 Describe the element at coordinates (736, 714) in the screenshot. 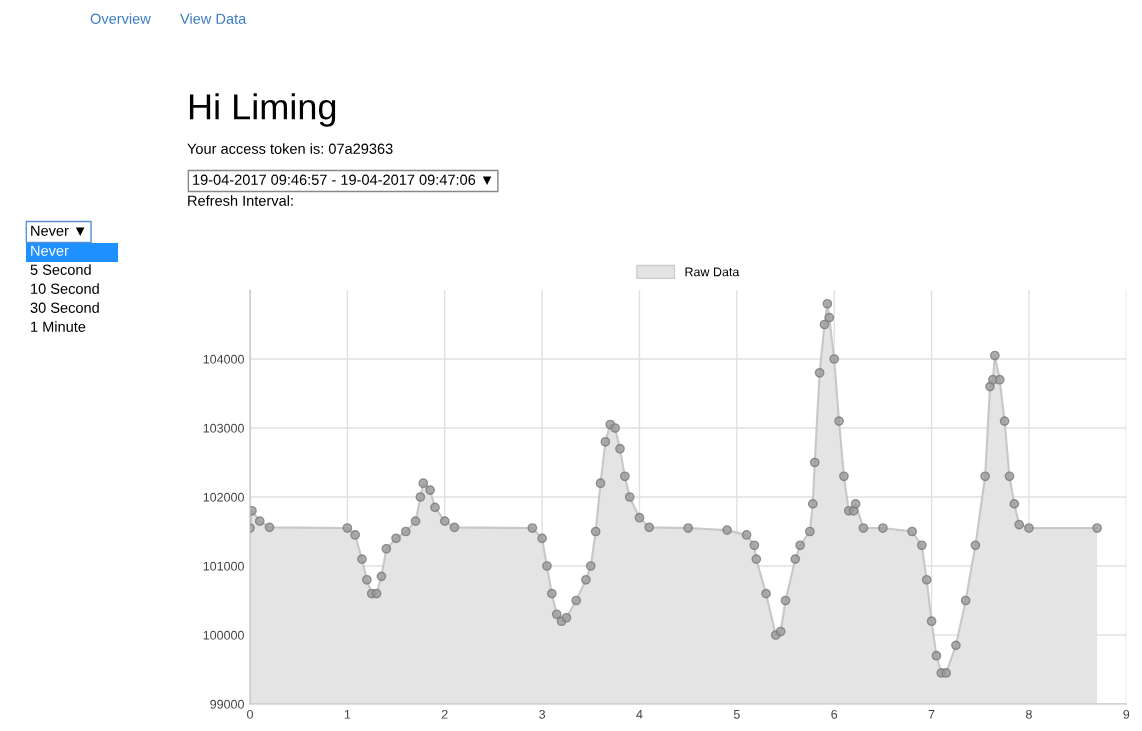

I see `x-tick-label: 5` at that location.